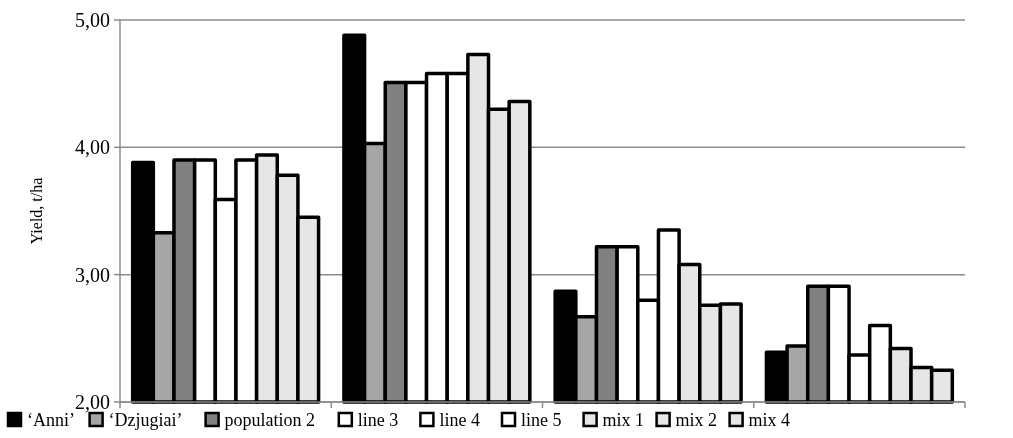 This screenshot has width=1013, height=438. What do you see at coordinates (92, 147) in the screenshot?
I see `y-tick-label: 4,00` at bounding box center [92, 147].